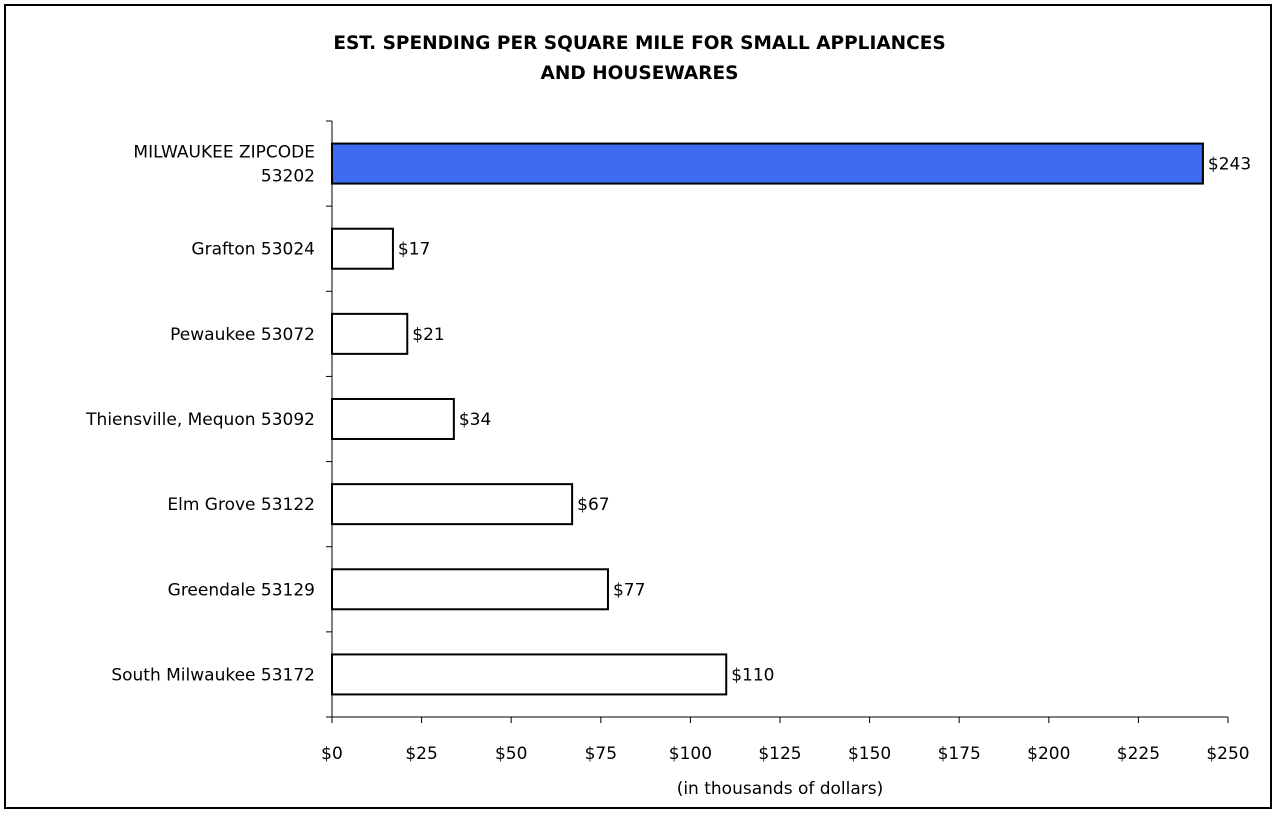 The height and width of the screenshot is (816, 1279). Describe the element at coordinates (421, 754) in the screenshot. I see `x-tick-label-1: $25` at that location.